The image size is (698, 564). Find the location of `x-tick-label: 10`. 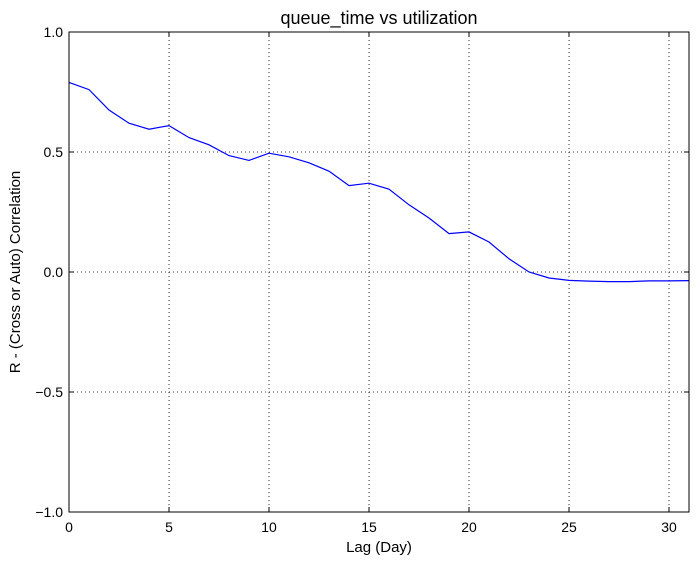

x-tick-label: 10 is located at coordinates (269, 527).